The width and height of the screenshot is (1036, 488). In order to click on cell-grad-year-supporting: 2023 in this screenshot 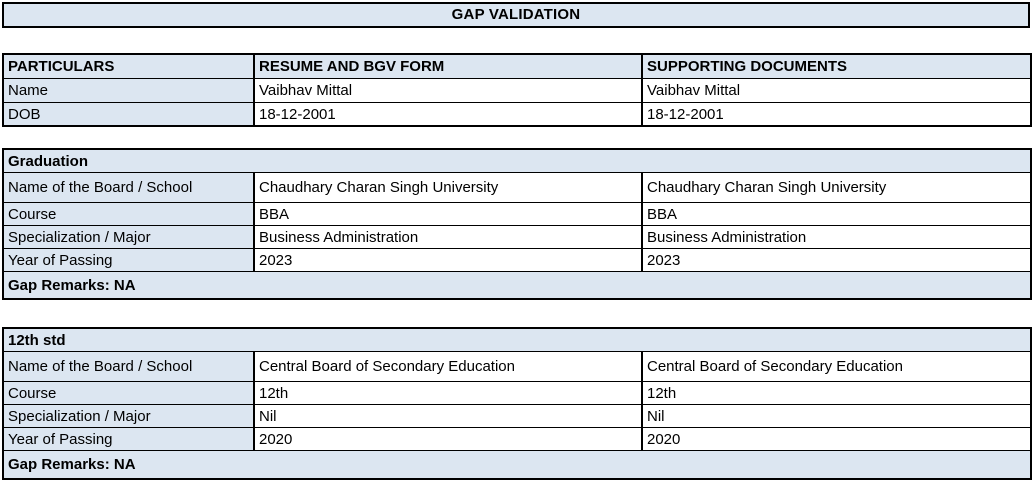, I will do `click(836, 260)`.